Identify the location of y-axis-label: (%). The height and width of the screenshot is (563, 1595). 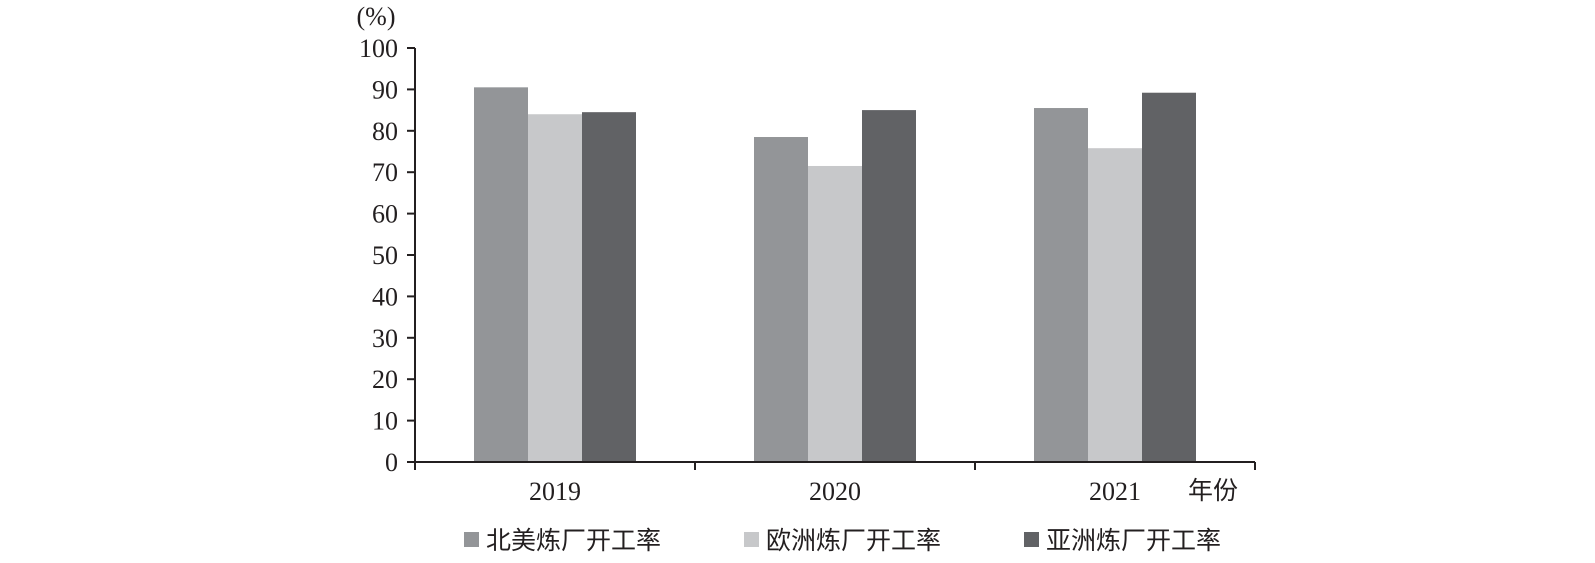
(376, 16).